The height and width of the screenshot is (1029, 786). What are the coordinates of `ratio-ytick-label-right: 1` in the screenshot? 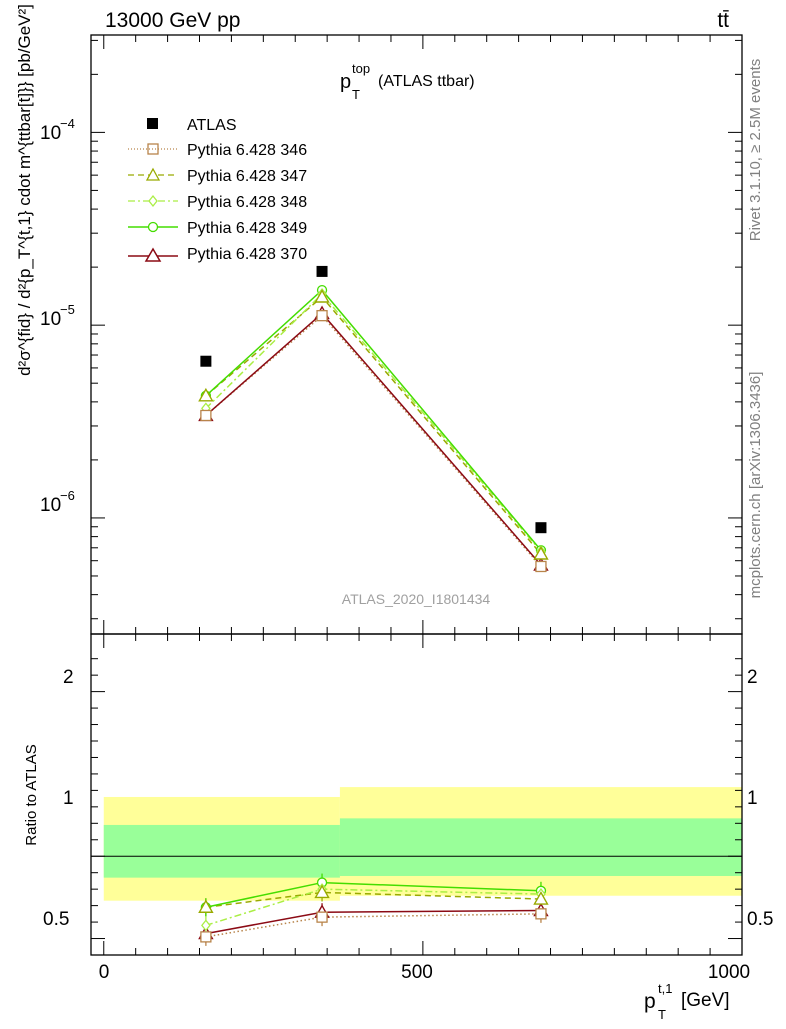 It's located at (752, 798).